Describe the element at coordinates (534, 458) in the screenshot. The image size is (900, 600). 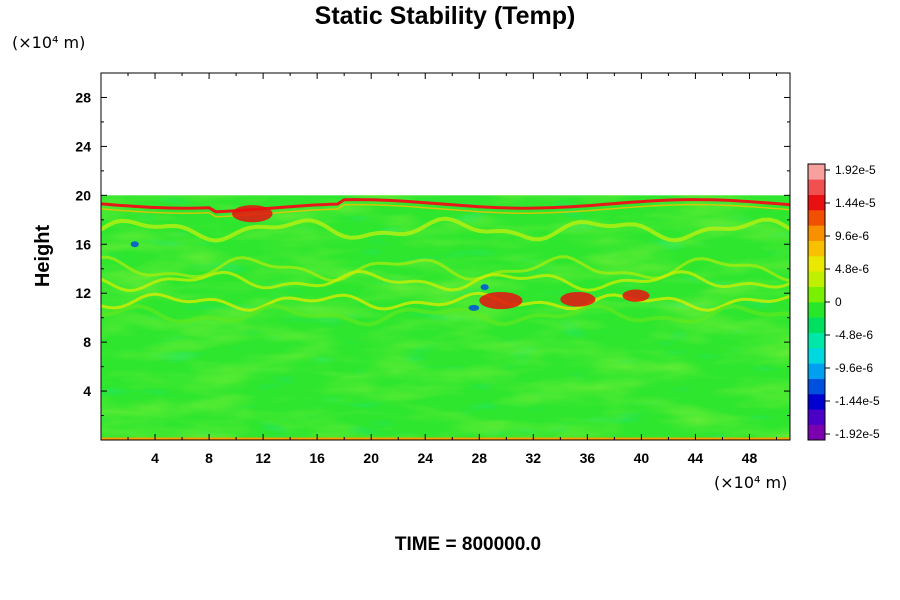
I see `x-tick-label: 32` at that location.